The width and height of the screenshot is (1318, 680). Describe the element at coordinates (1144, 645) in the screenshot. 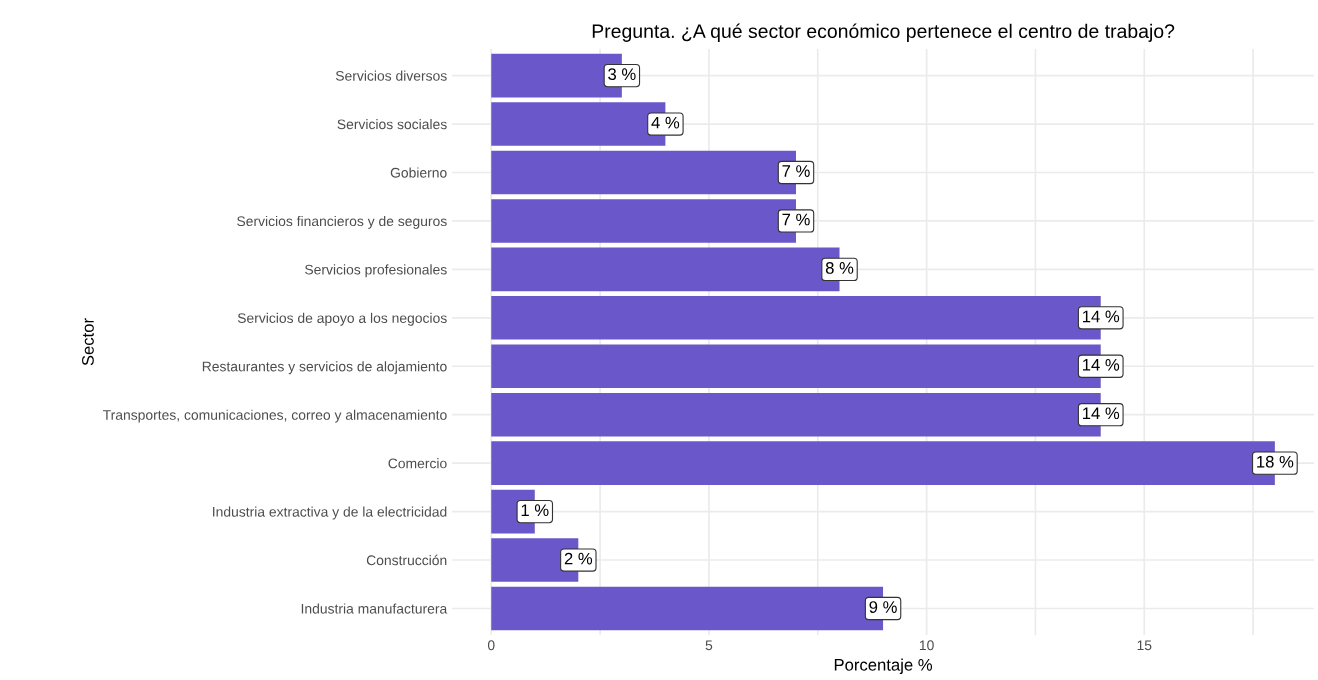

I see `x-tick-label: 15` at that location.